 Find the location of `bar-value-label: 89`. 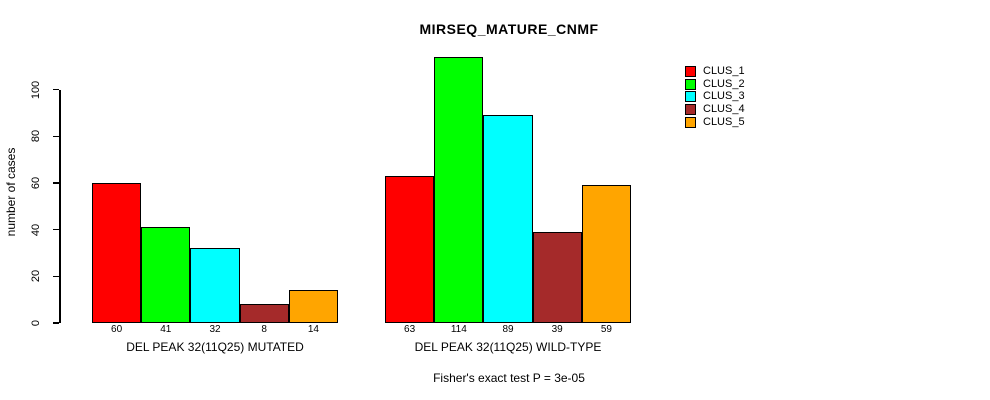

bar-value-label: 89 is located at coordinates (508, 329).